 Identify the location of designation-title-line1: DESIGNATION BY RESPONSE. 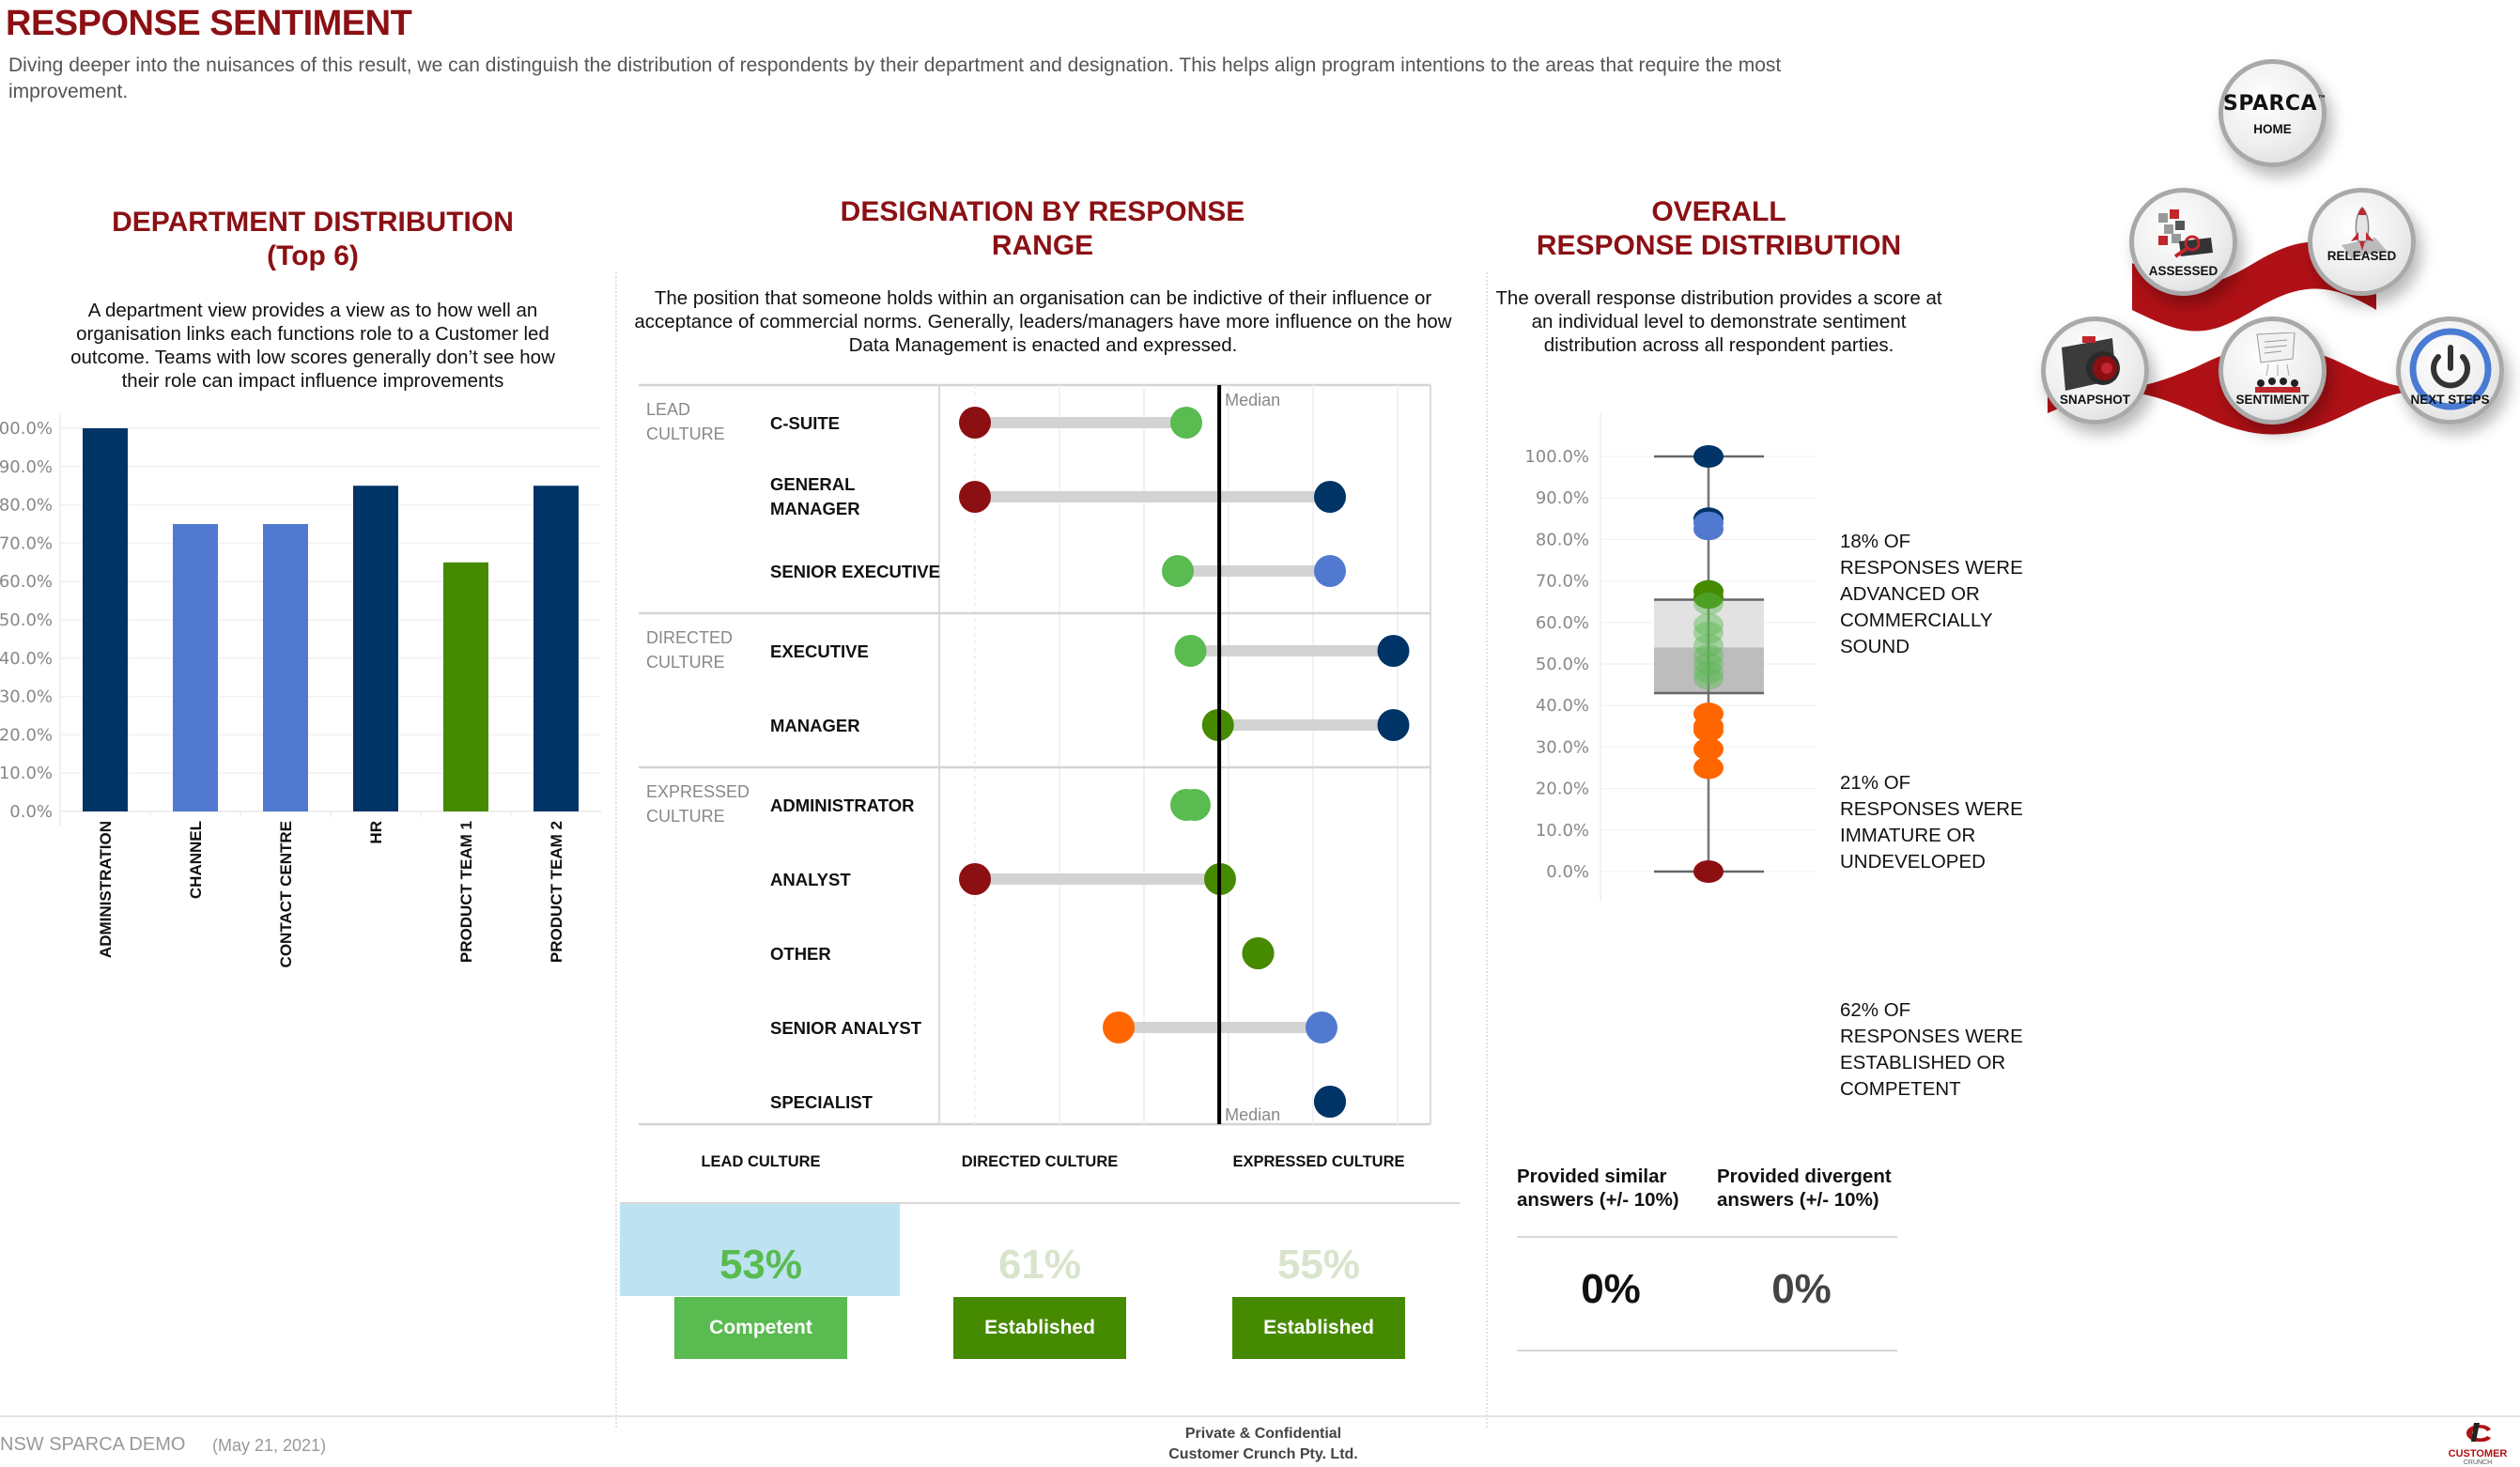
(1043, 211).